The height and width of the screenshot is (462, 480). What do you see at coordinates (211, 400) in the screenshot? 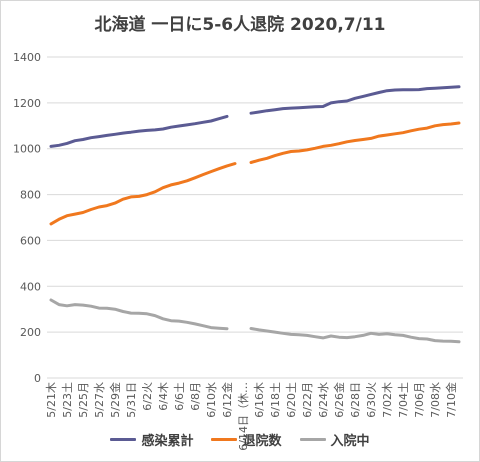
I see `x-tick-label: 6/10水` at bounding box center [211, 400].